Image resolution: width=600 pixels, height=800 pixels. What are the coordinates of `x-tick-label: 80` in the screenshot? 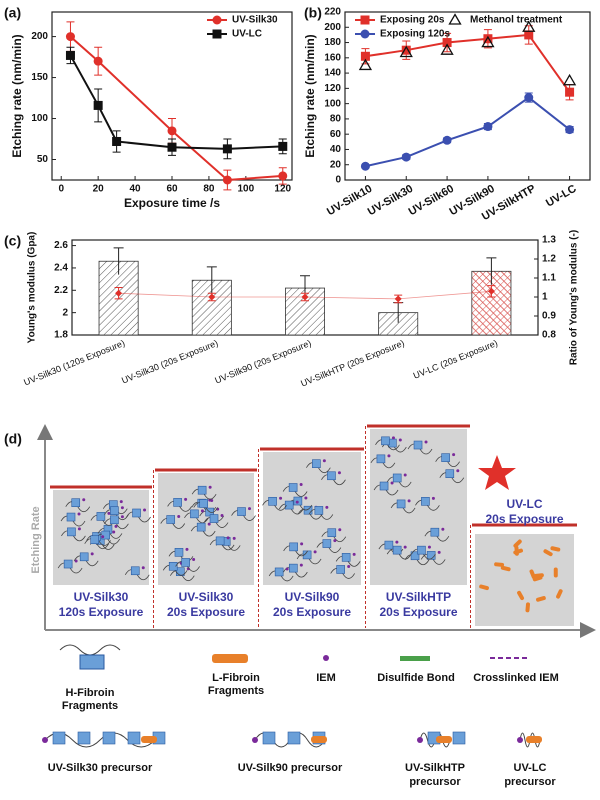 It's located at (209, 189).